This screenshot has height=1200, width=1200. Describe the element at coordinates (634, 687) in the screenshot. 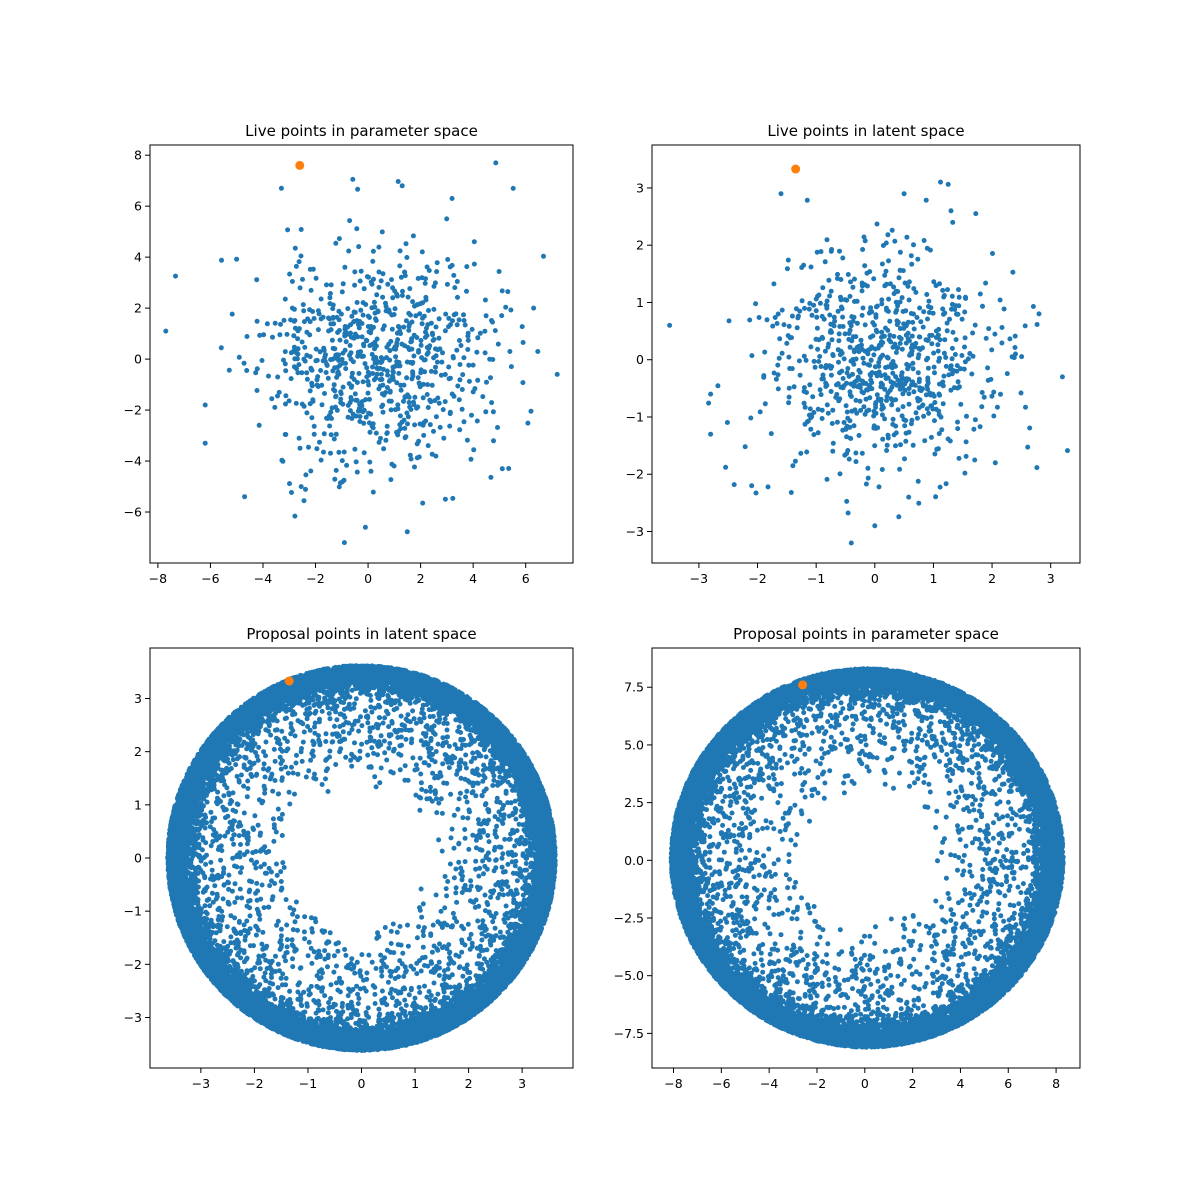

I see `y-tick-label: 7.5` at that location.